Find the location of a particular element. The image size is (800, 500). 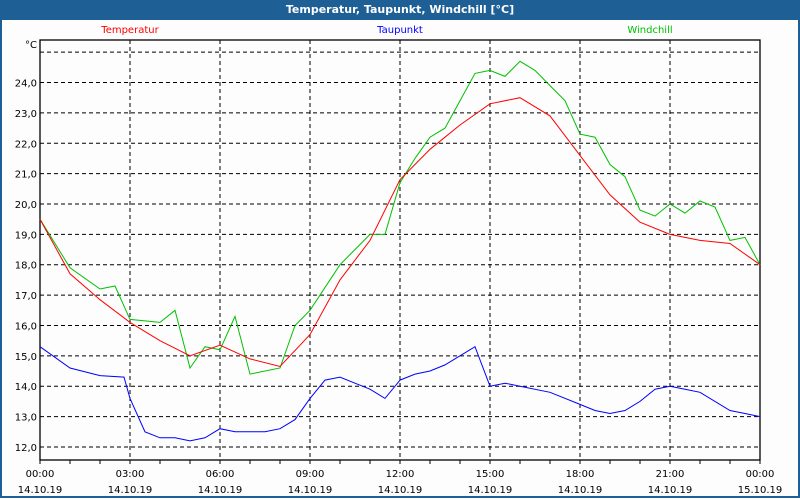

y-tick-label: 24,0 is located at coordinates (26, 84).